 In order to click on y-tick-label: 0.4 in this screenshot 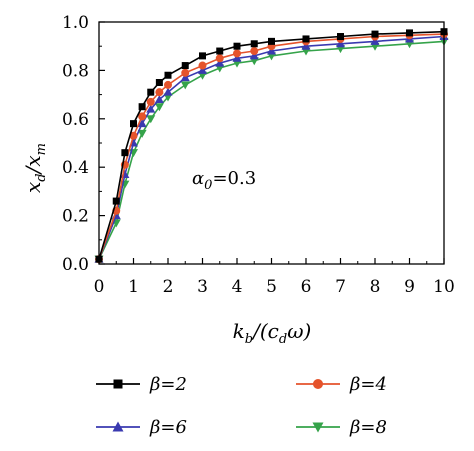, I will do `click(75, 168)`.